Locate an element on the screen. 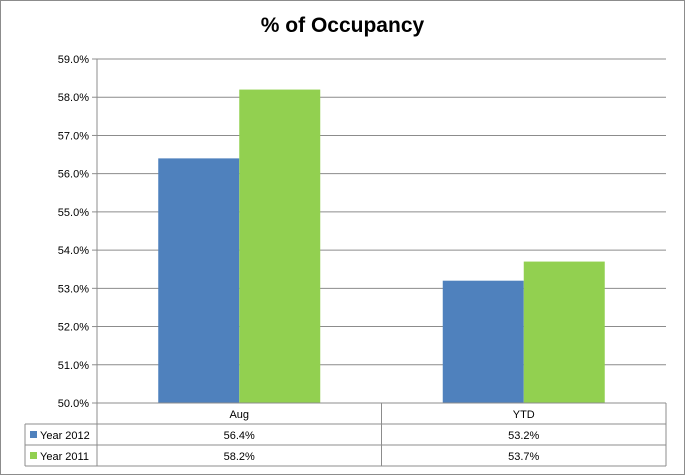  data-label: 58.2% is located at coordinates (239, 457).